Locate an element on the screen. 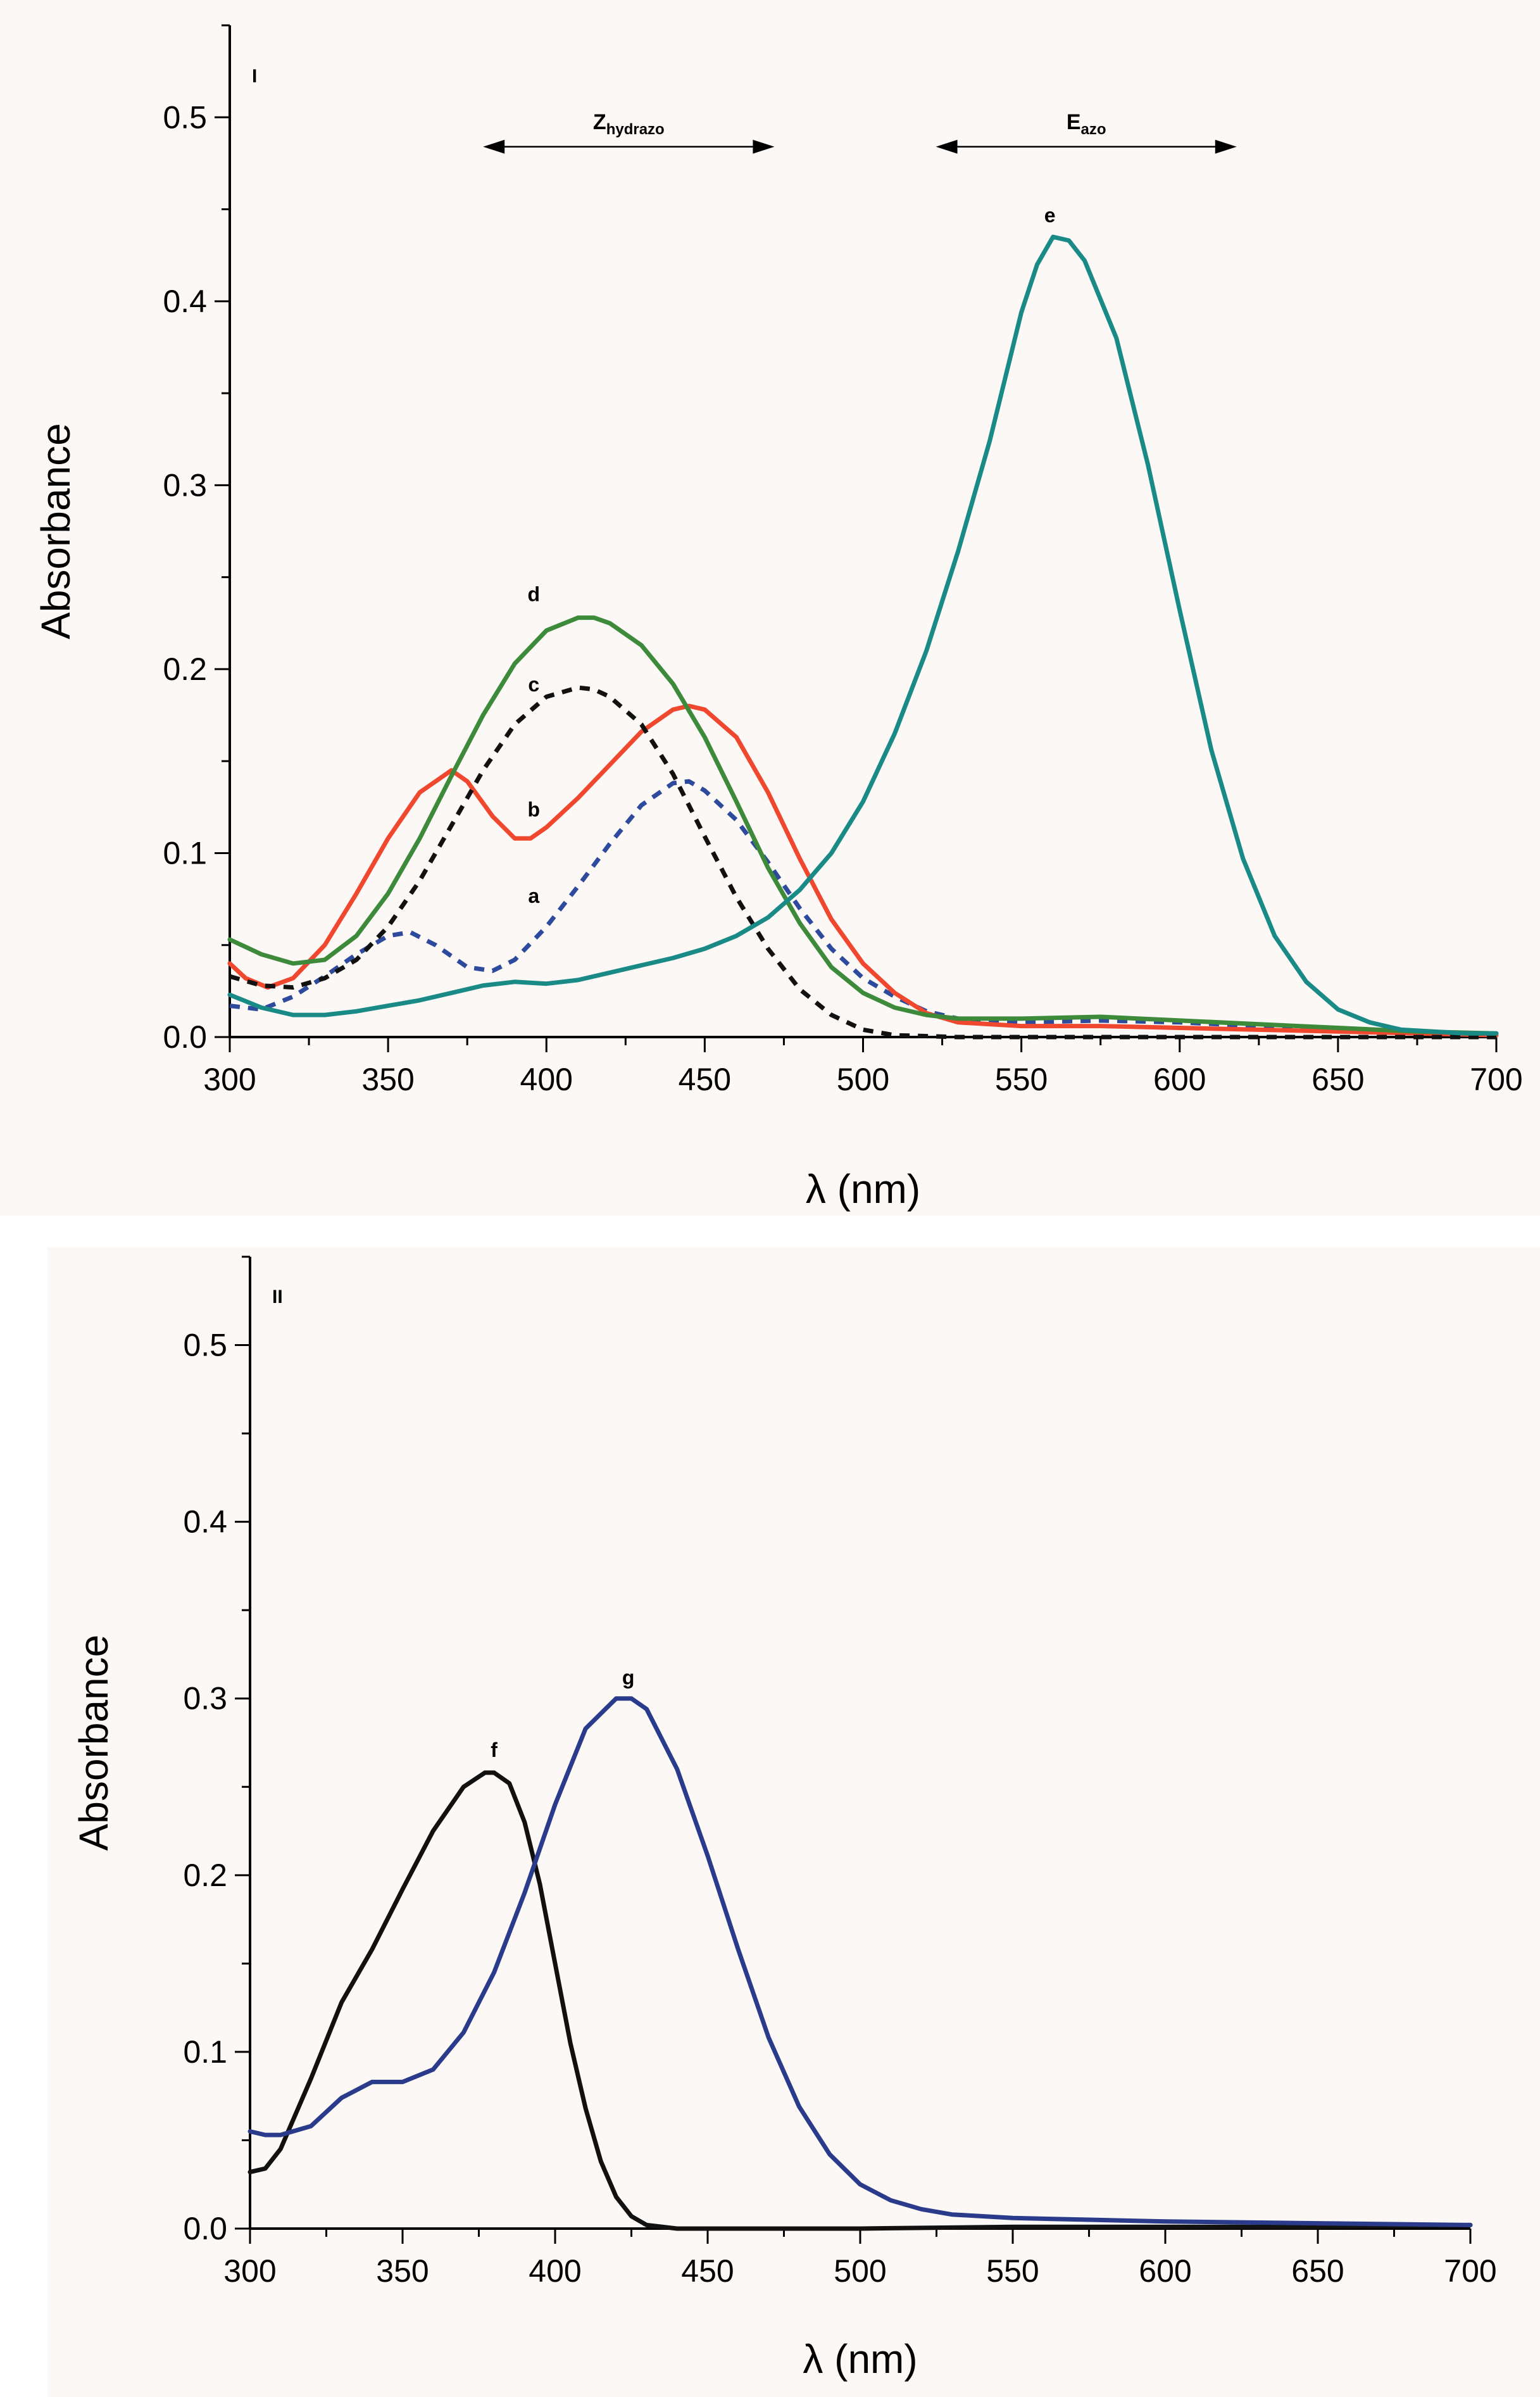 The image size is (1540, 2397). panel-label: II is located at coordinates (277, 1297).